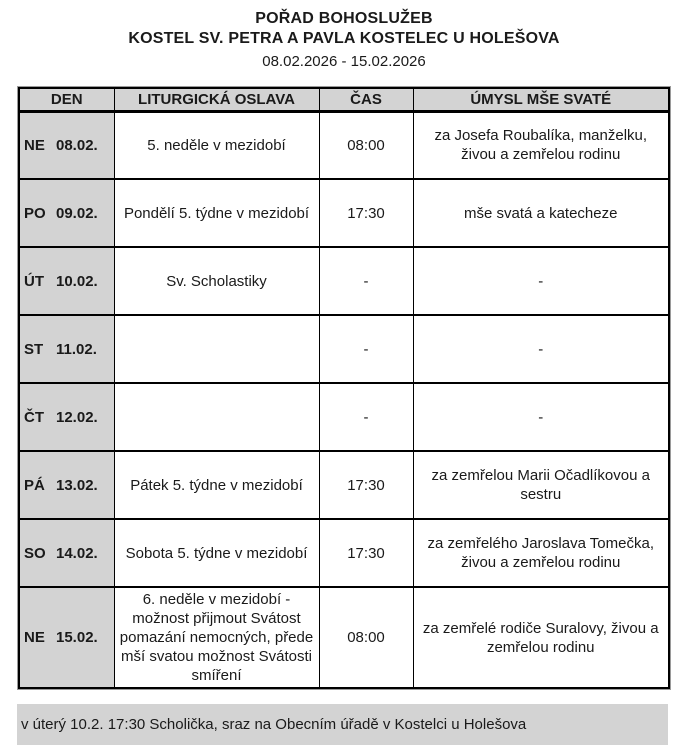  Describe the element at coordinates (216, 281) in the screenshot. I see `celebration-cell: Sv. Scholastiky` at that location.